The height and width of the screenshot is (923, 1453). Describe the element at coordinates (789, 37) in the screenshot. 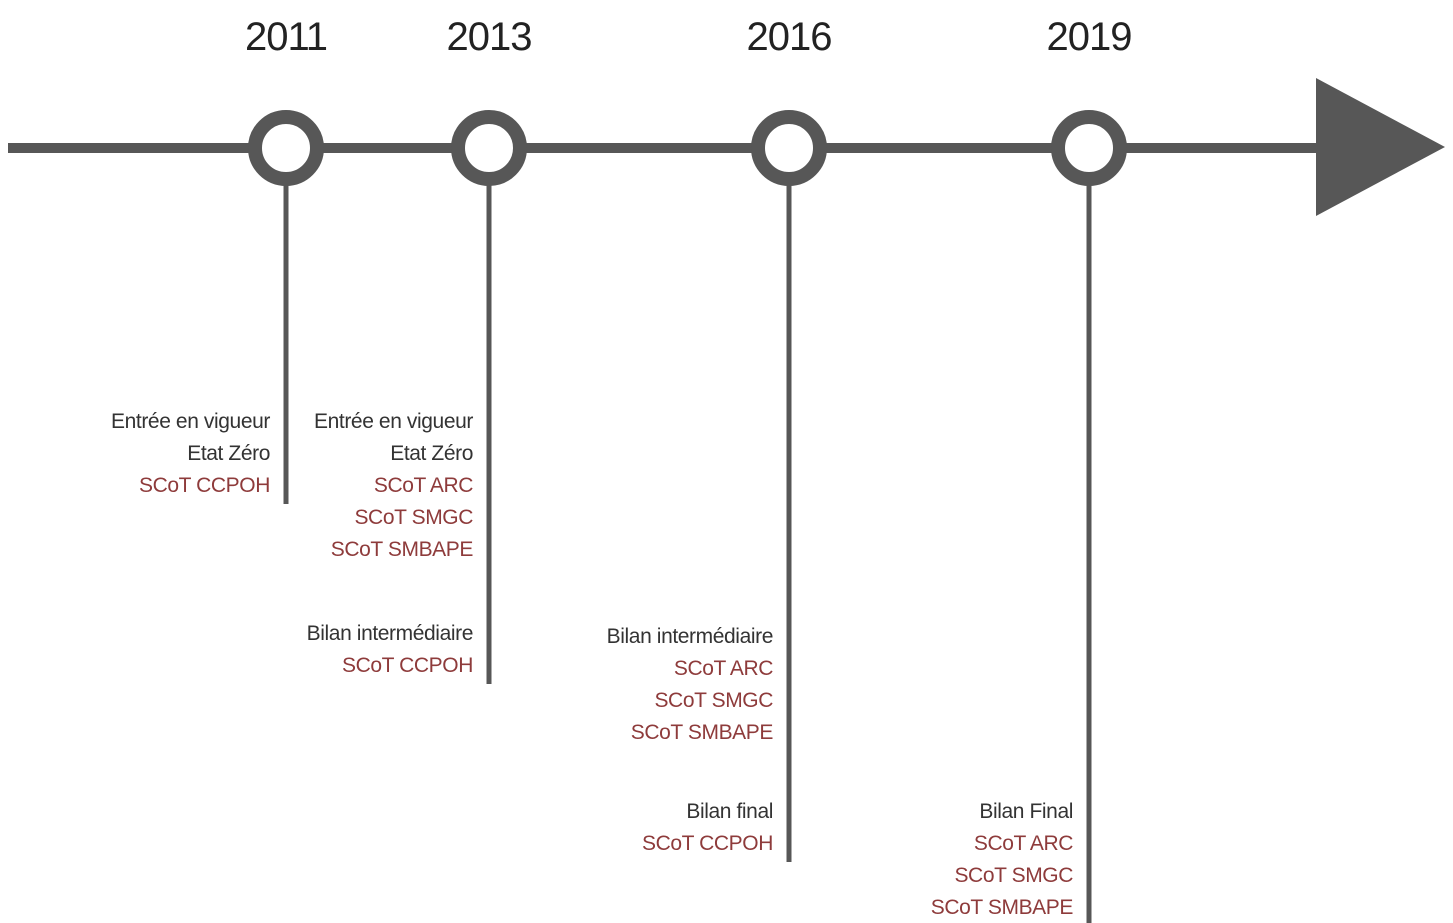

I see `year-label: 2016` at that location.